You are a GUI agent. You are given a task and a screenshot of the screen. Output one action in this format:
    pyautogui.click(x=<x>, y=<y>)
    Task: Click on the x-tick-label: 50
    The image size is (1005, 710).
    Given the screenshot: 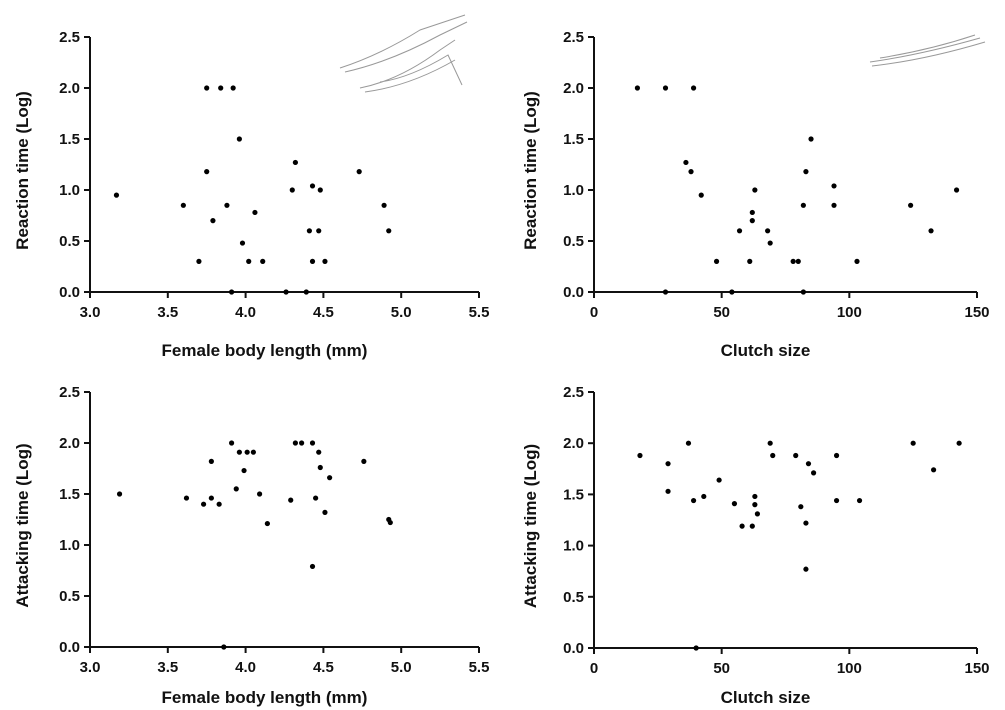 What is the action you would take?
    pyautogui.click(x=721, y=668)
    